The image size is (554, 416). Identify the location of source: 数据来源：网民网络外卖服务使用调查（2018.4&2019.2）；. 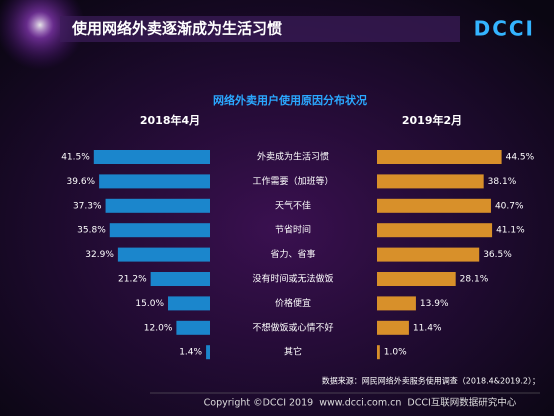
(431, 381).